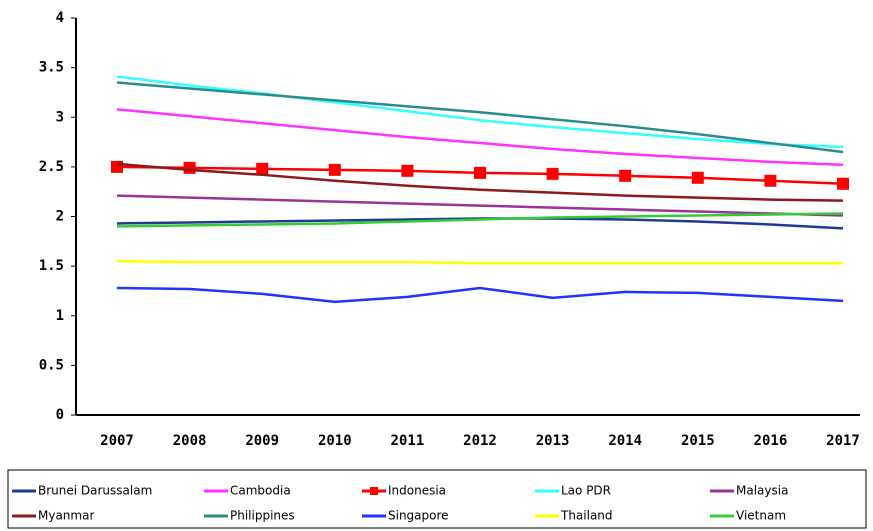 This screenshot has height=531, width=873. I want to click on x-tick-label: 2013, so click(553, 441).